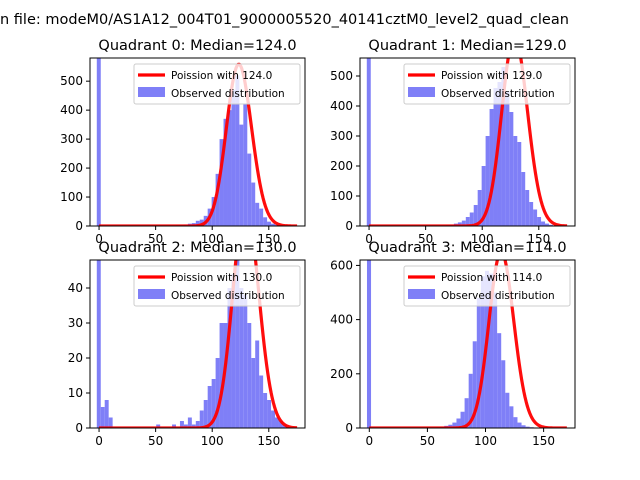 The width and height of the screenshot is (640, 480). What do you see at coordinates (75, 288) in the screenshot?
I see `y-tick-label: 40` at bounding box center [75, 288].